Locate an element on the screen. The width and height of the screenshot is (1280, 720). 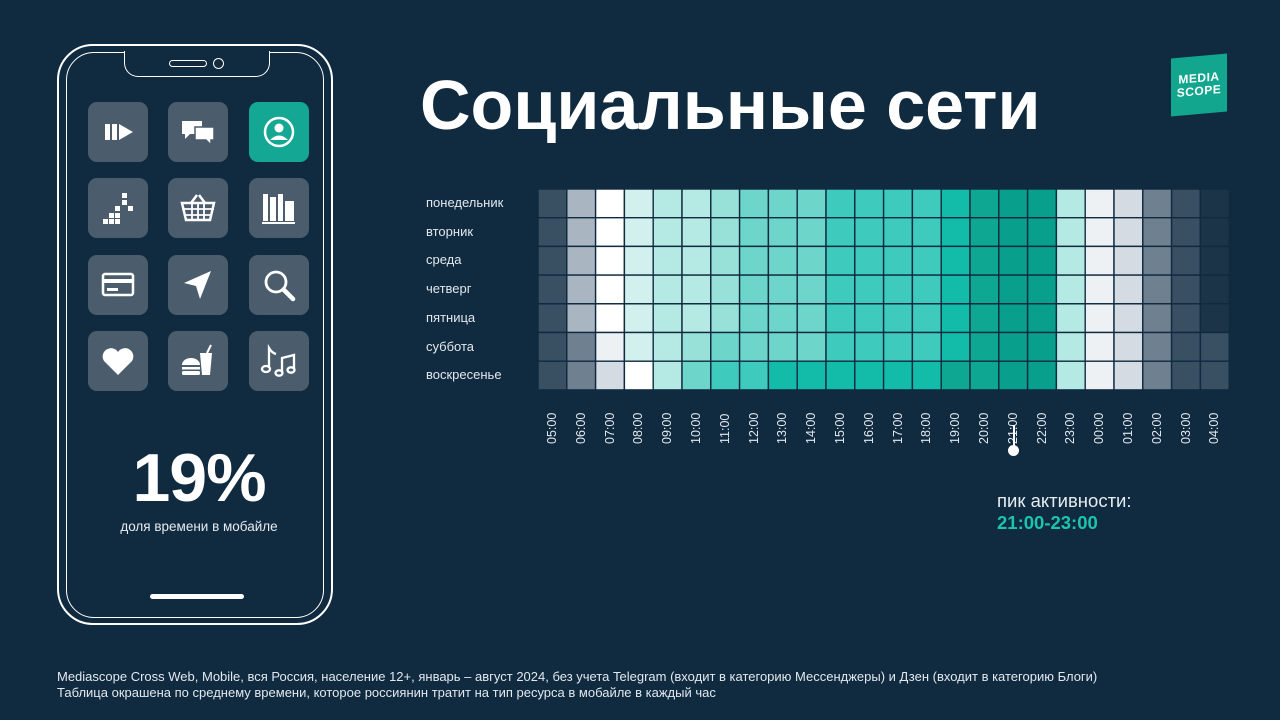
app-messages is located at coordinates (198, 132).